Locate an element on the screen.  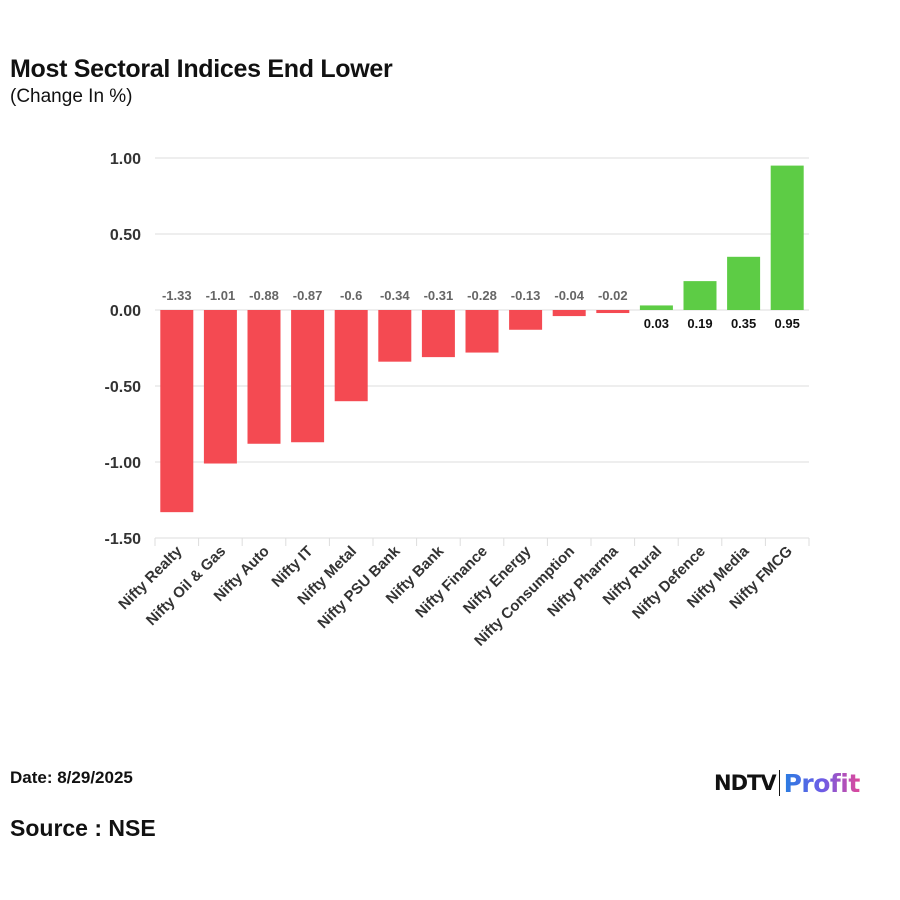
data-label: -0.02 is located at coordinates (613, 295).